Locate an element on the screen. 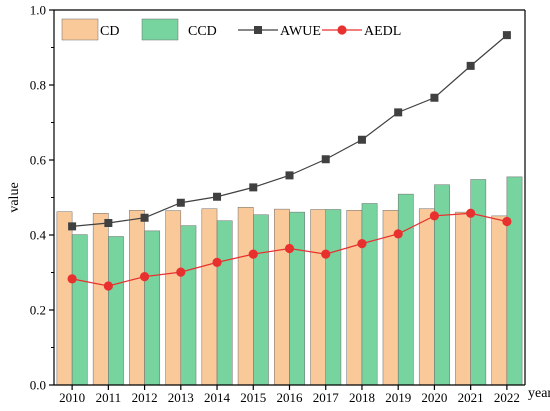 This screenshot has height=411, width=550. point-aedl-2021 is located at coordinates (471, 213).